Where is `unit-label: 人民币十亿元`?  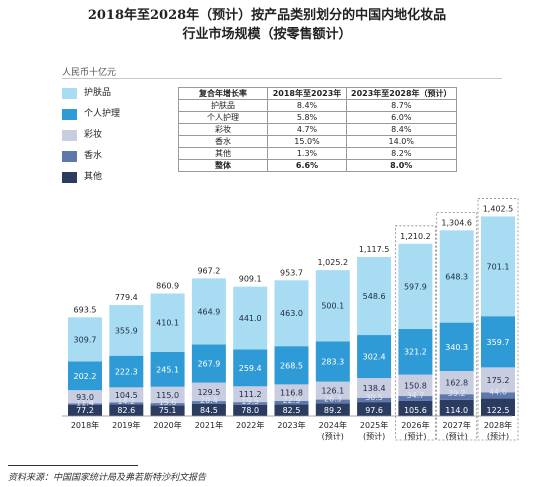 unit-label: 人民币十亿元 is located at coordinates (89, 73).